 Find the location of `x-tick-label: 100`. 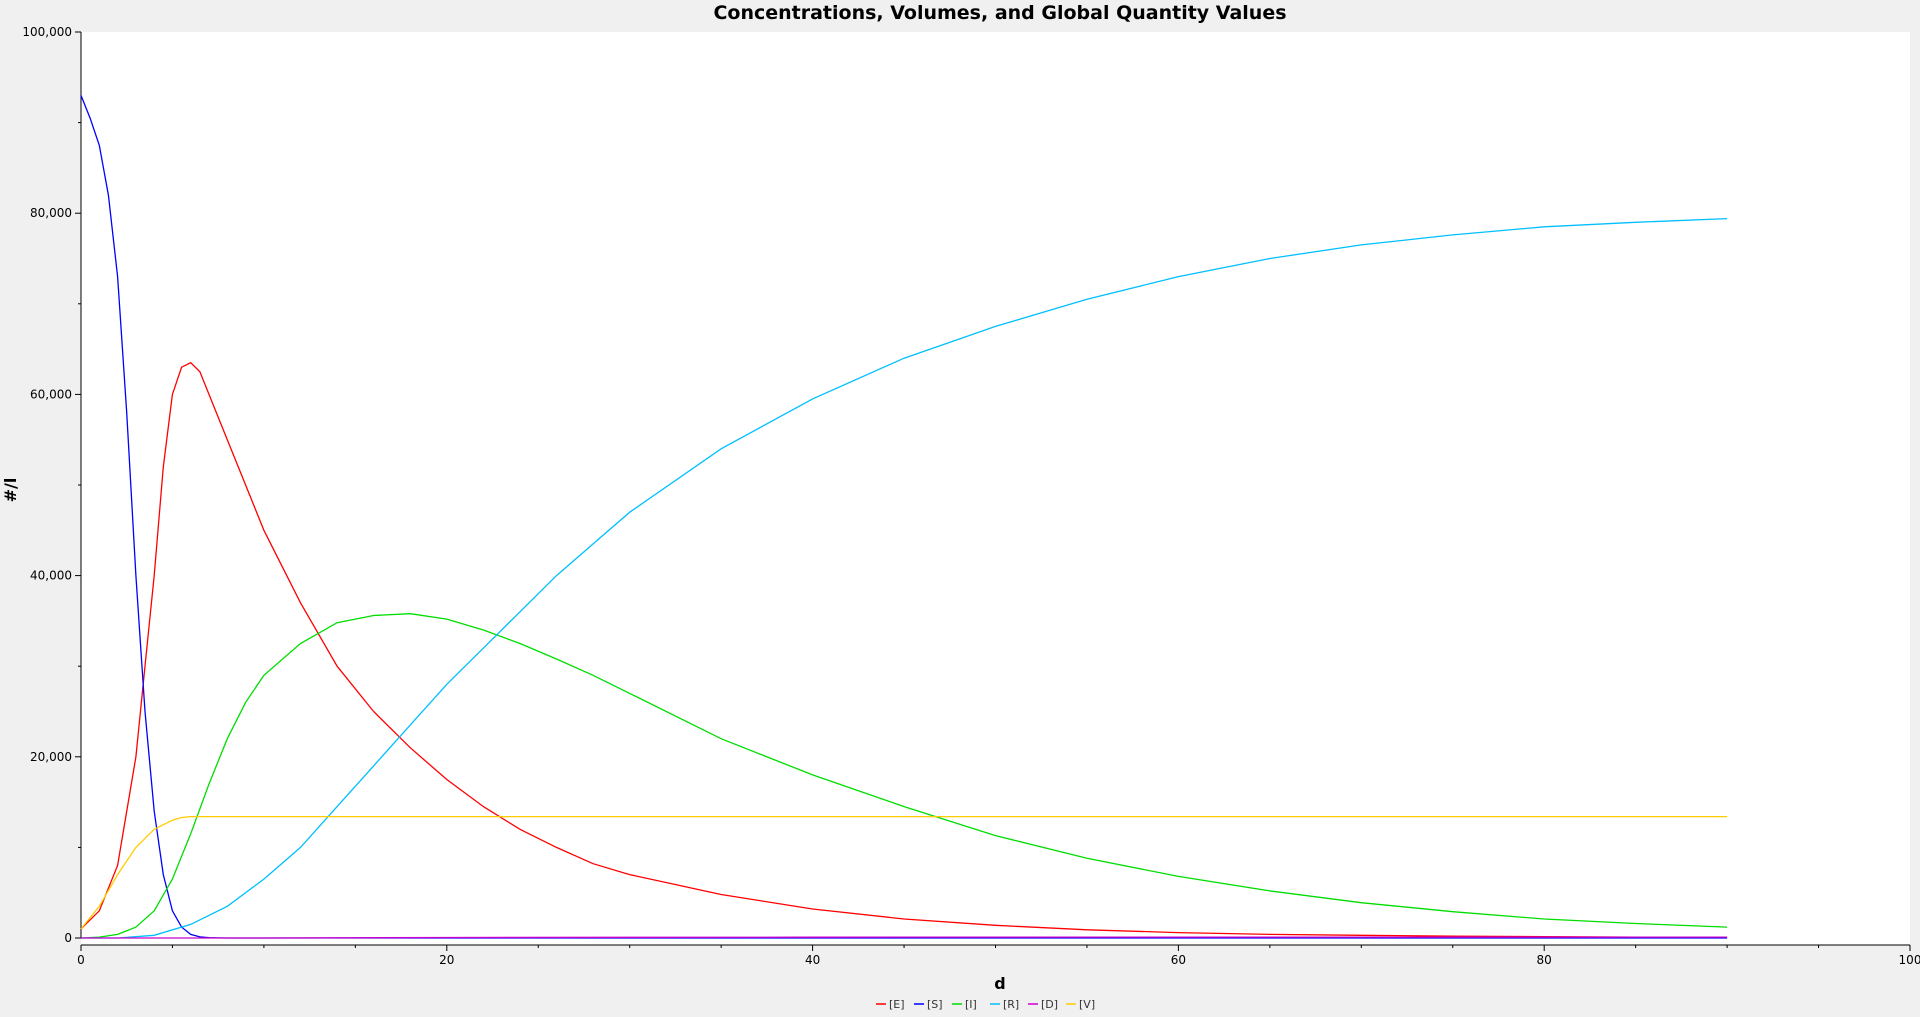

x-tick-label: 100 is located at coordinates (1909, 960).